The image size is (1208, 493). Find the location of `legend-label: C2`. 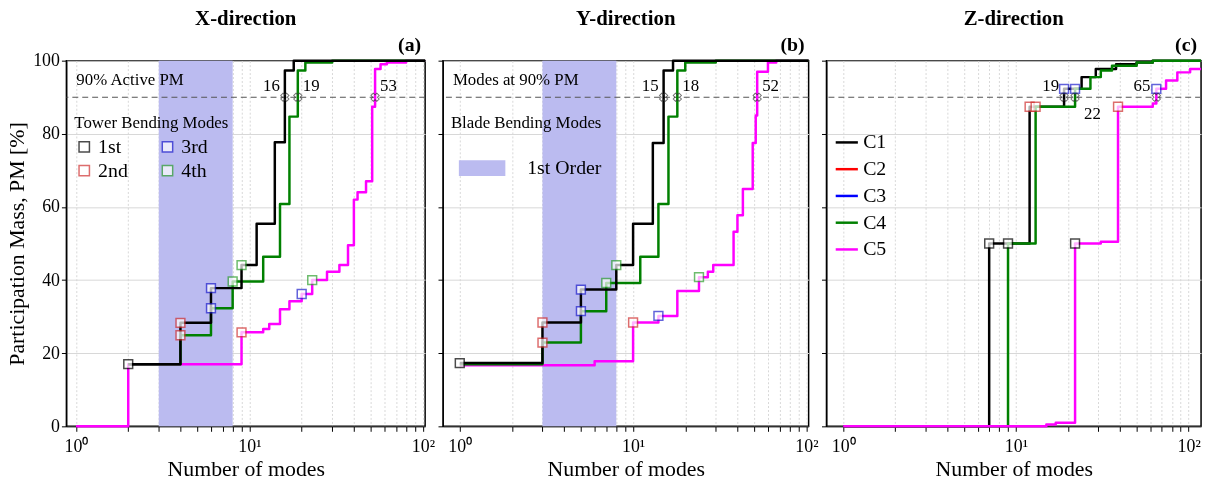

legend-label: C2 is located at coordinates (875, 168).